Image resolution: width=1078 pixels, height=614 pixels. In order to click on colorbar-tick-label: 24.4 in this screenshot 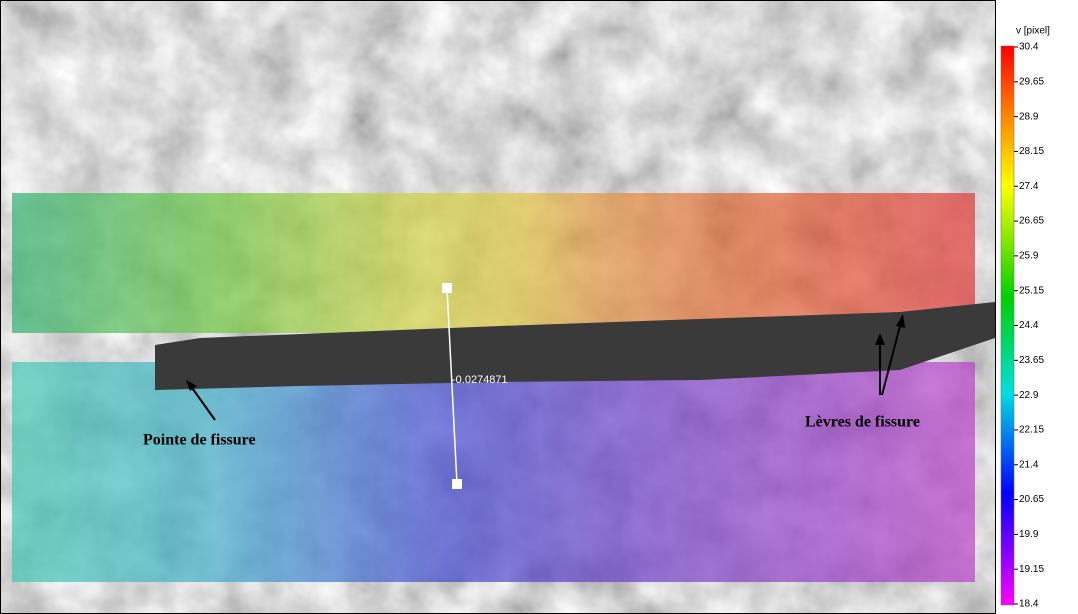, I will do `click(1029, 325)`.